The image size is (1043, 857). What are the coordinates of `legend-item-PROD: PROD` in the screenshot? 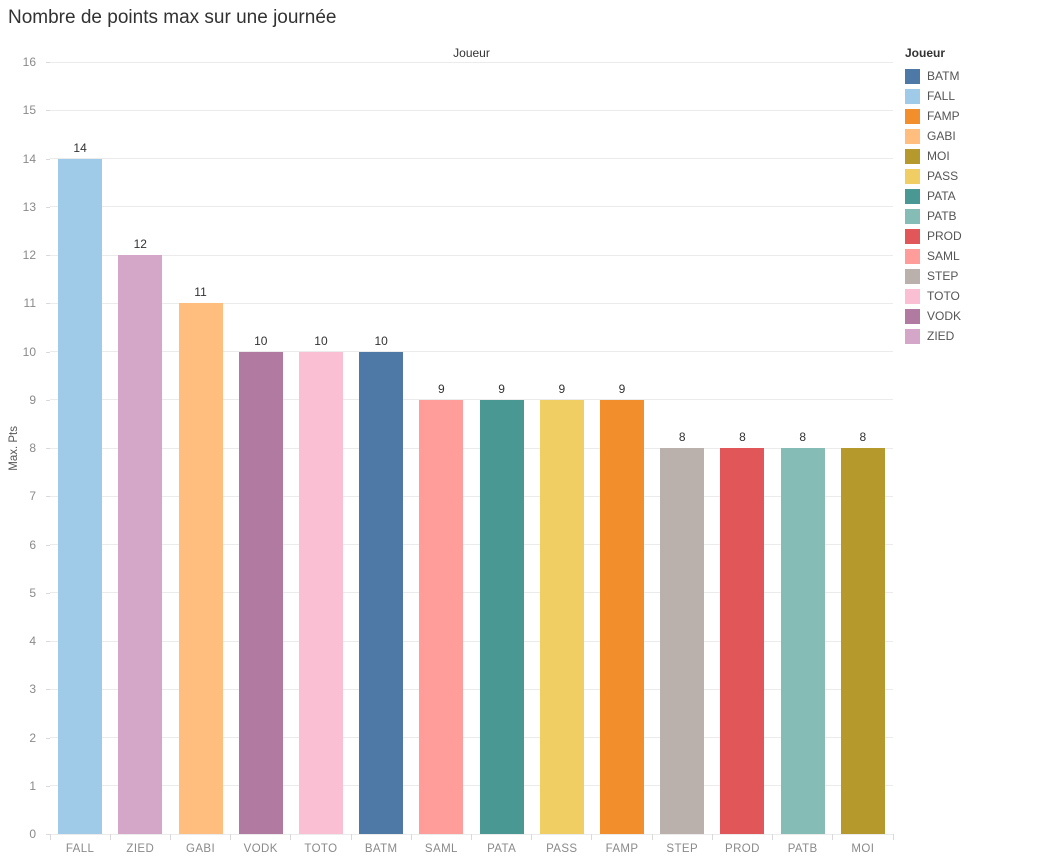 It's located at (972, 236).